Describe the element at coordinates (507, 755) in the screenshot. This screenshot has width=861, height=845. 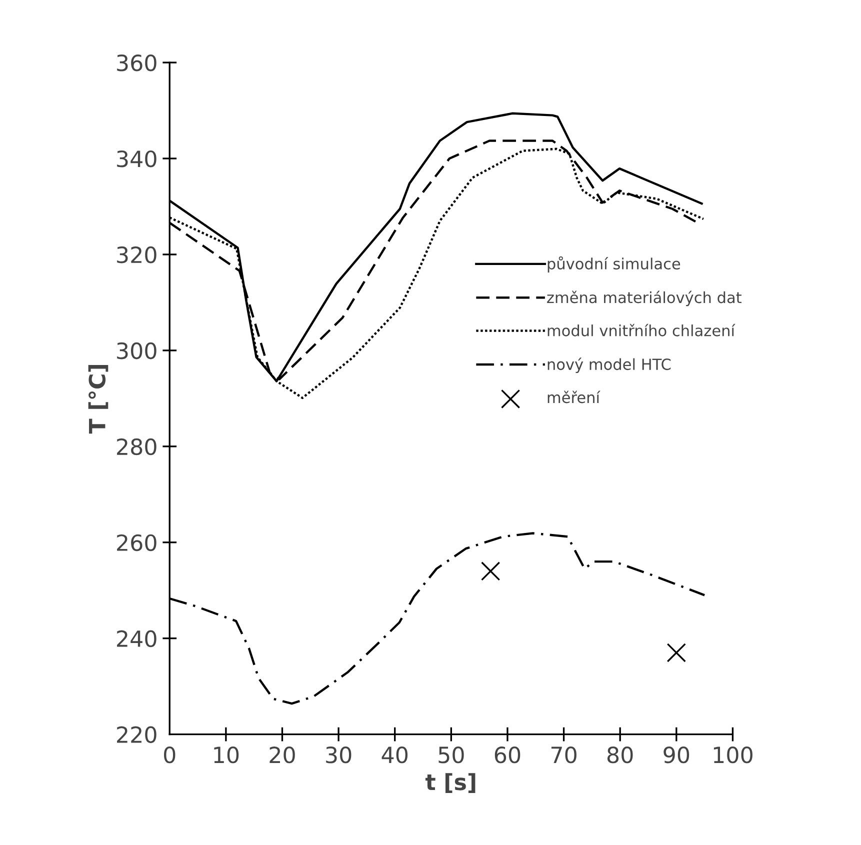
I see `x-tick-label: 60` at that location.